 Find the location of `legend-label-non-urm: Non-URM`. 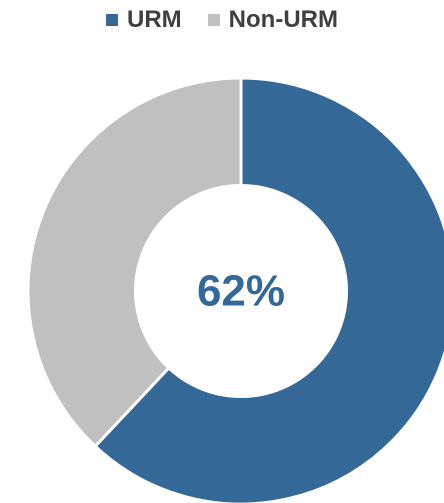

legend-label-non-urm: Non-URM is located at coordinates (283, 19).